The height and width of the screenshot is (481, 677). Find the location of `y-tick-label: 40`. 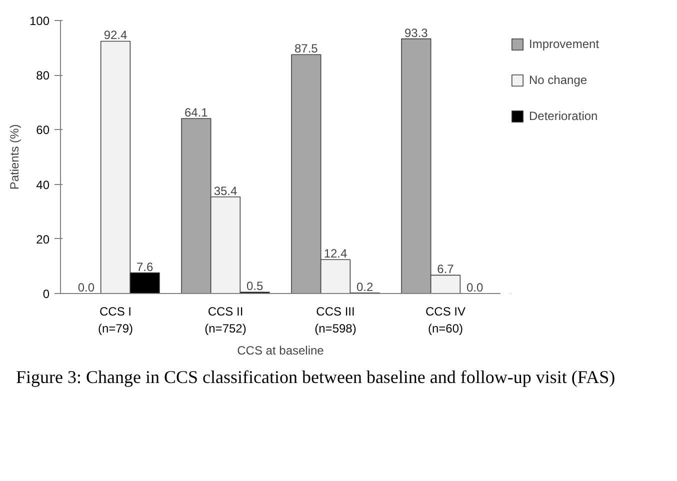

y-tick-label: 40 is located at coordinates (43, 185).